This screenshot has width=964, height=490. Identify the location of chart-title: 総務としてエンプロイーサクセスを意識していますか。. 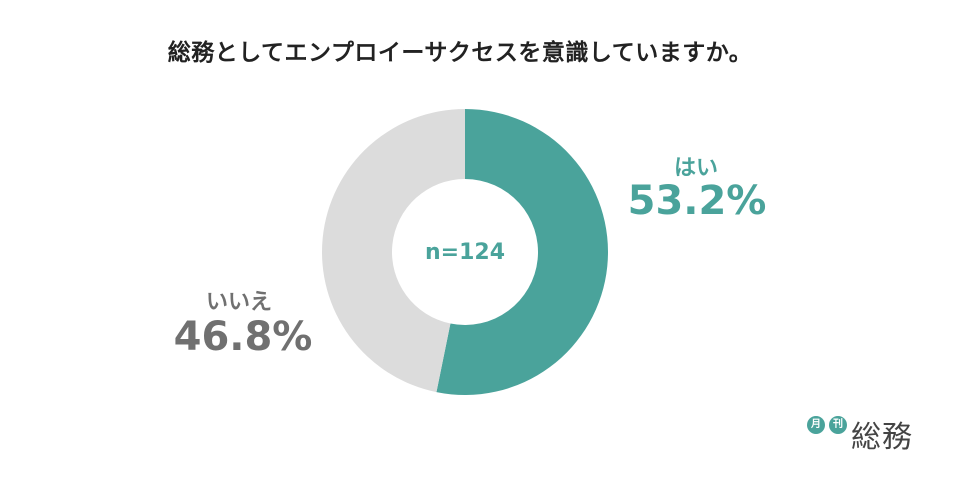
(460, 53).